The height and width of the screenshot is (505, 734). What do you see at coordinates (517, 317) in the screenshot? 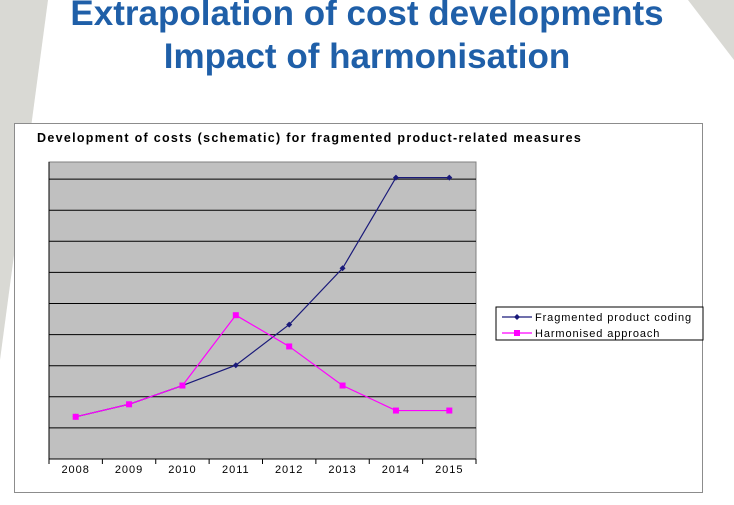
I see `legend-marker-diamond` at bounding box center [517, 317].